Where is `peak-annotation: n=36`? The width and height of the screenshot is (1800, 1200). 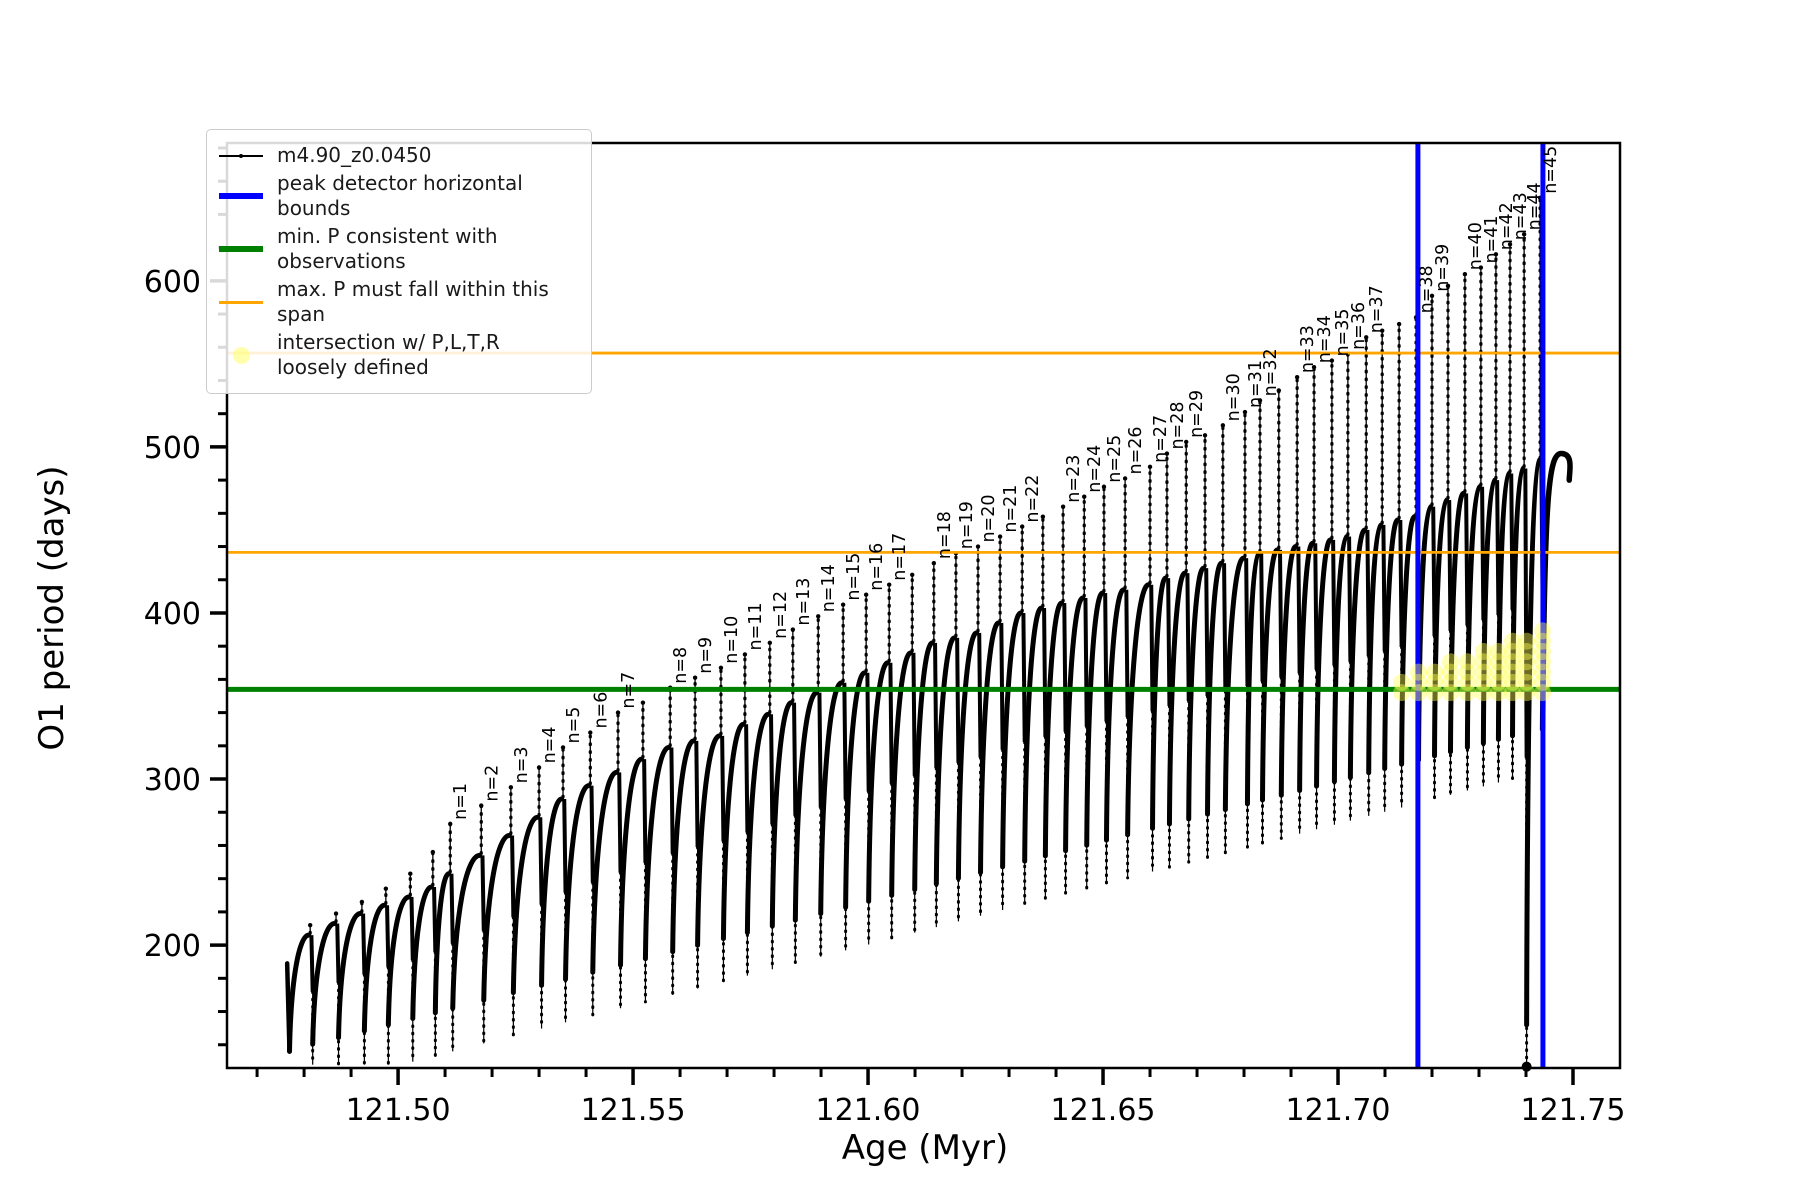
peak-annotation: n=36 is located at coordinates (1359, 326).